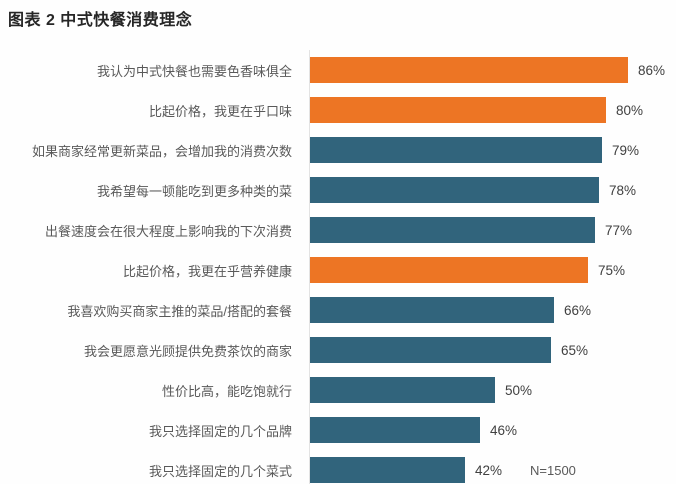 This screenshot has height=484, width=676. Describe the element at coordinates (504, 430) in the screenshot. I see `bar-value: 46%` at that location.